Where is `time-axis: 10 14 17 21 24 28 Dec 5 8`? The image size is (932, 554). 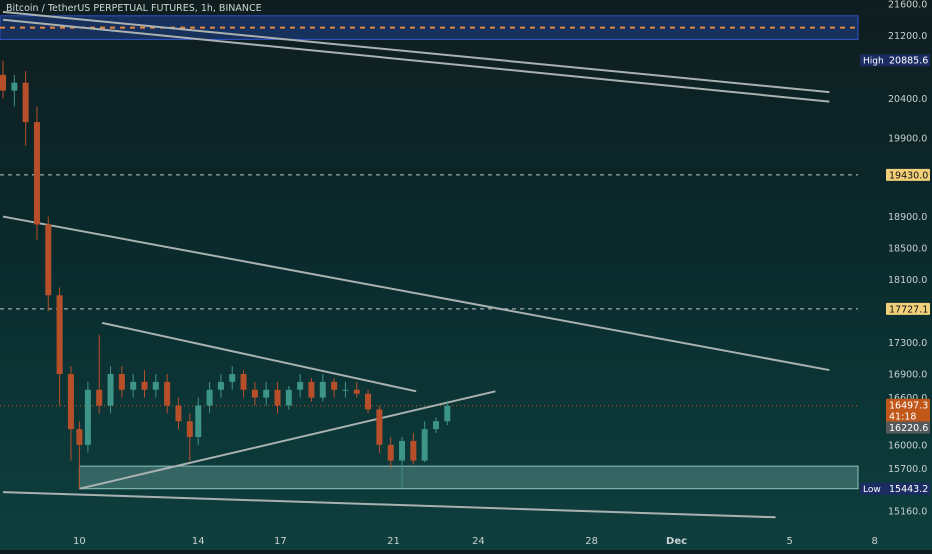
time-axis: 10 14 17 21 24 28 Dec 5 8 is located at coordinates (475, 541).